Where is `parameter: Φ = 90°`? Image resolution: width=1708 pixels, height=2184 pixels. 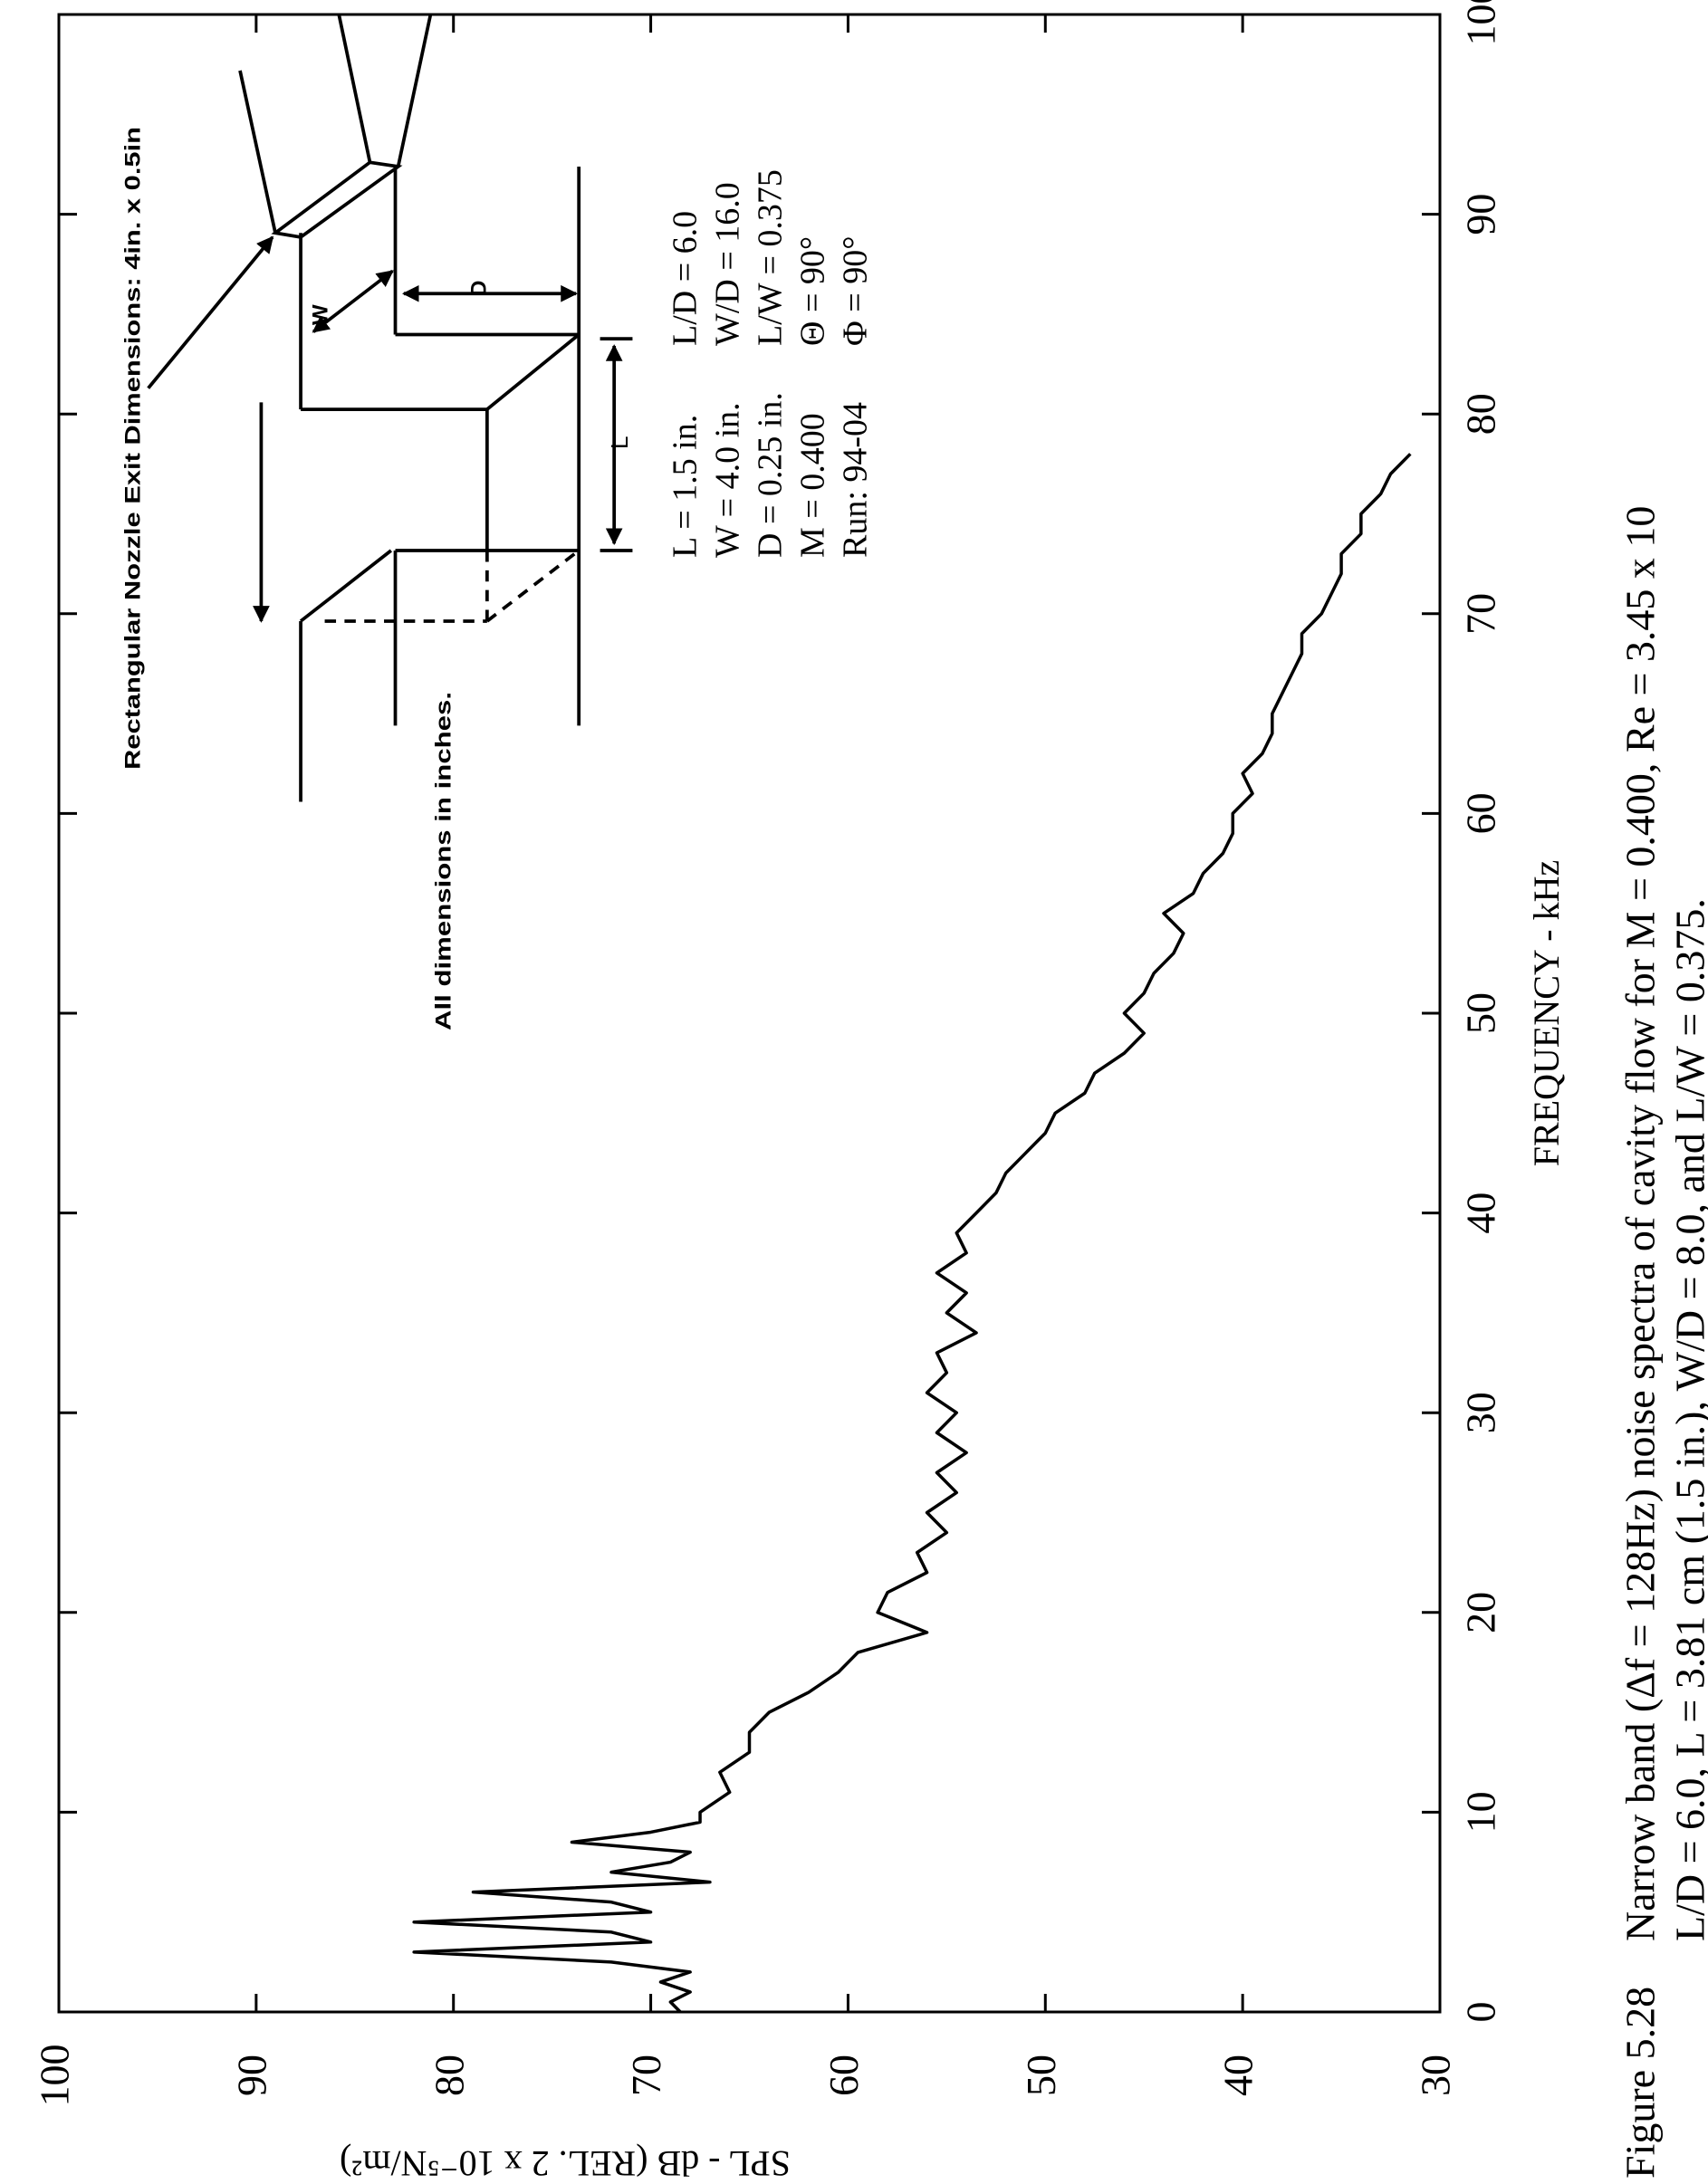
parameter: Φ = 90° is located at coordinates (856, 291).